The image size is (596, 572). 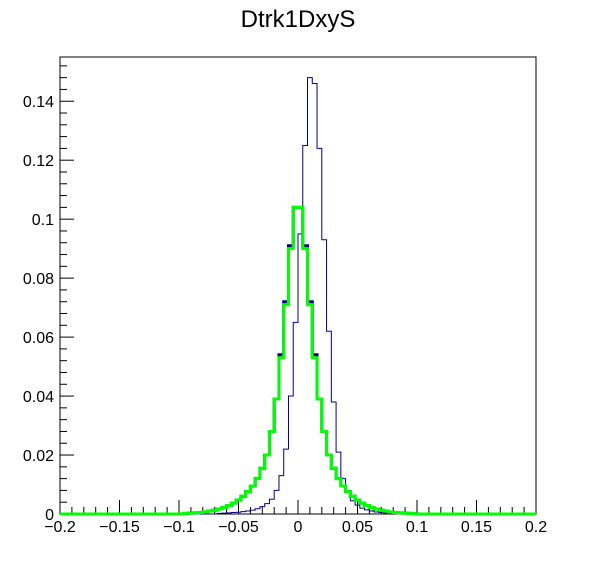 What do you see at coordinates (38, 102) in the screenshot?
I see `y-tick-label: 0.14` at bounding box center [38, 102].